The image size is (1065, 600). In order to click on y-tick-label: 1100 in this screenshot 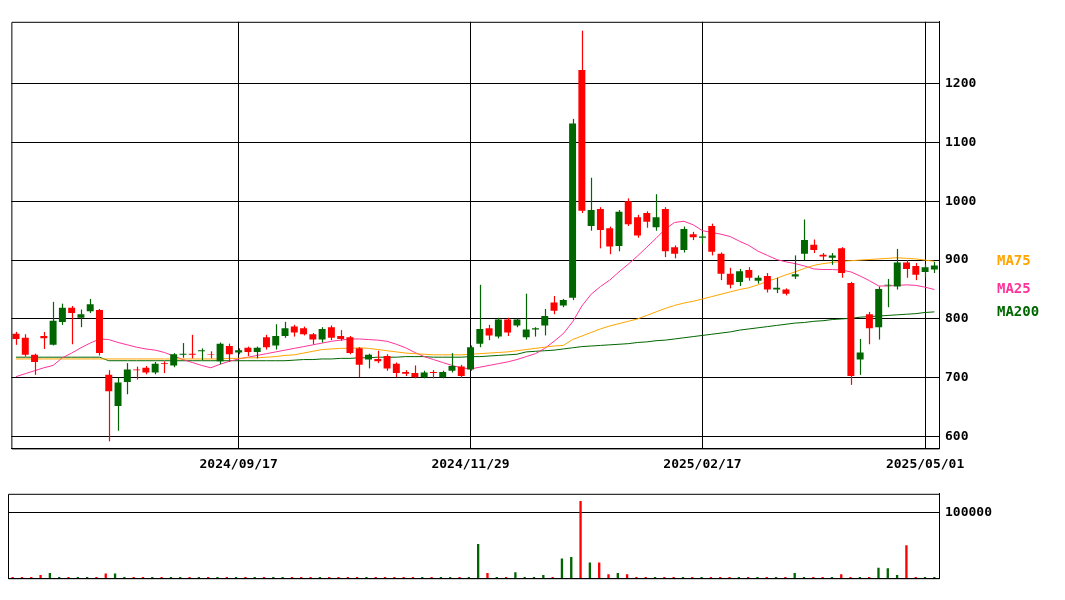, I will do `click(961, 141)`.